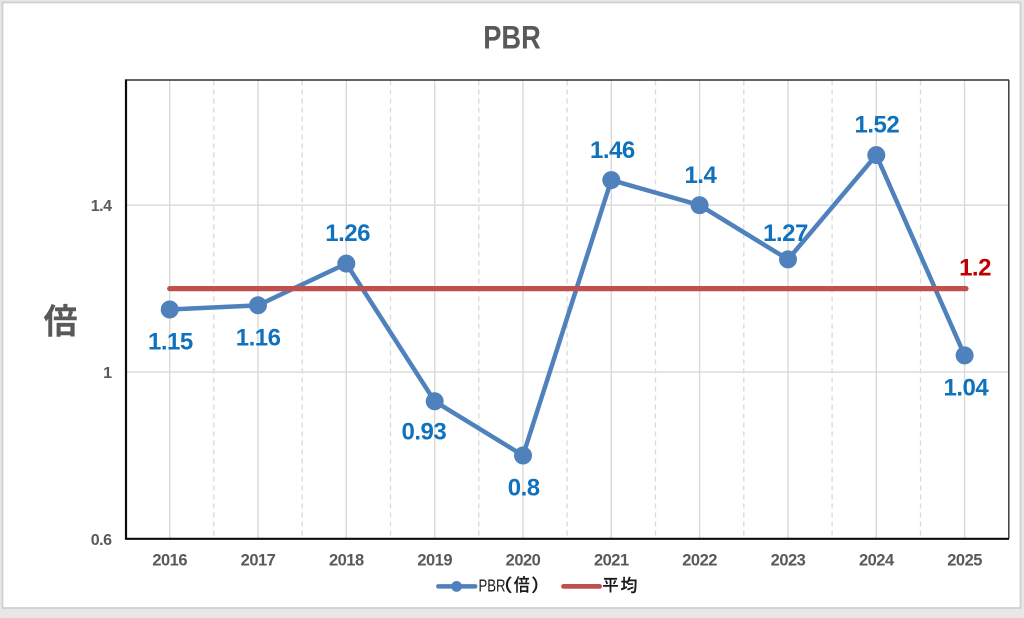 Image resolution: width=1024 pixels, height=618 pixels. I want to click on svg-text: 1.46, so click(612, 150).